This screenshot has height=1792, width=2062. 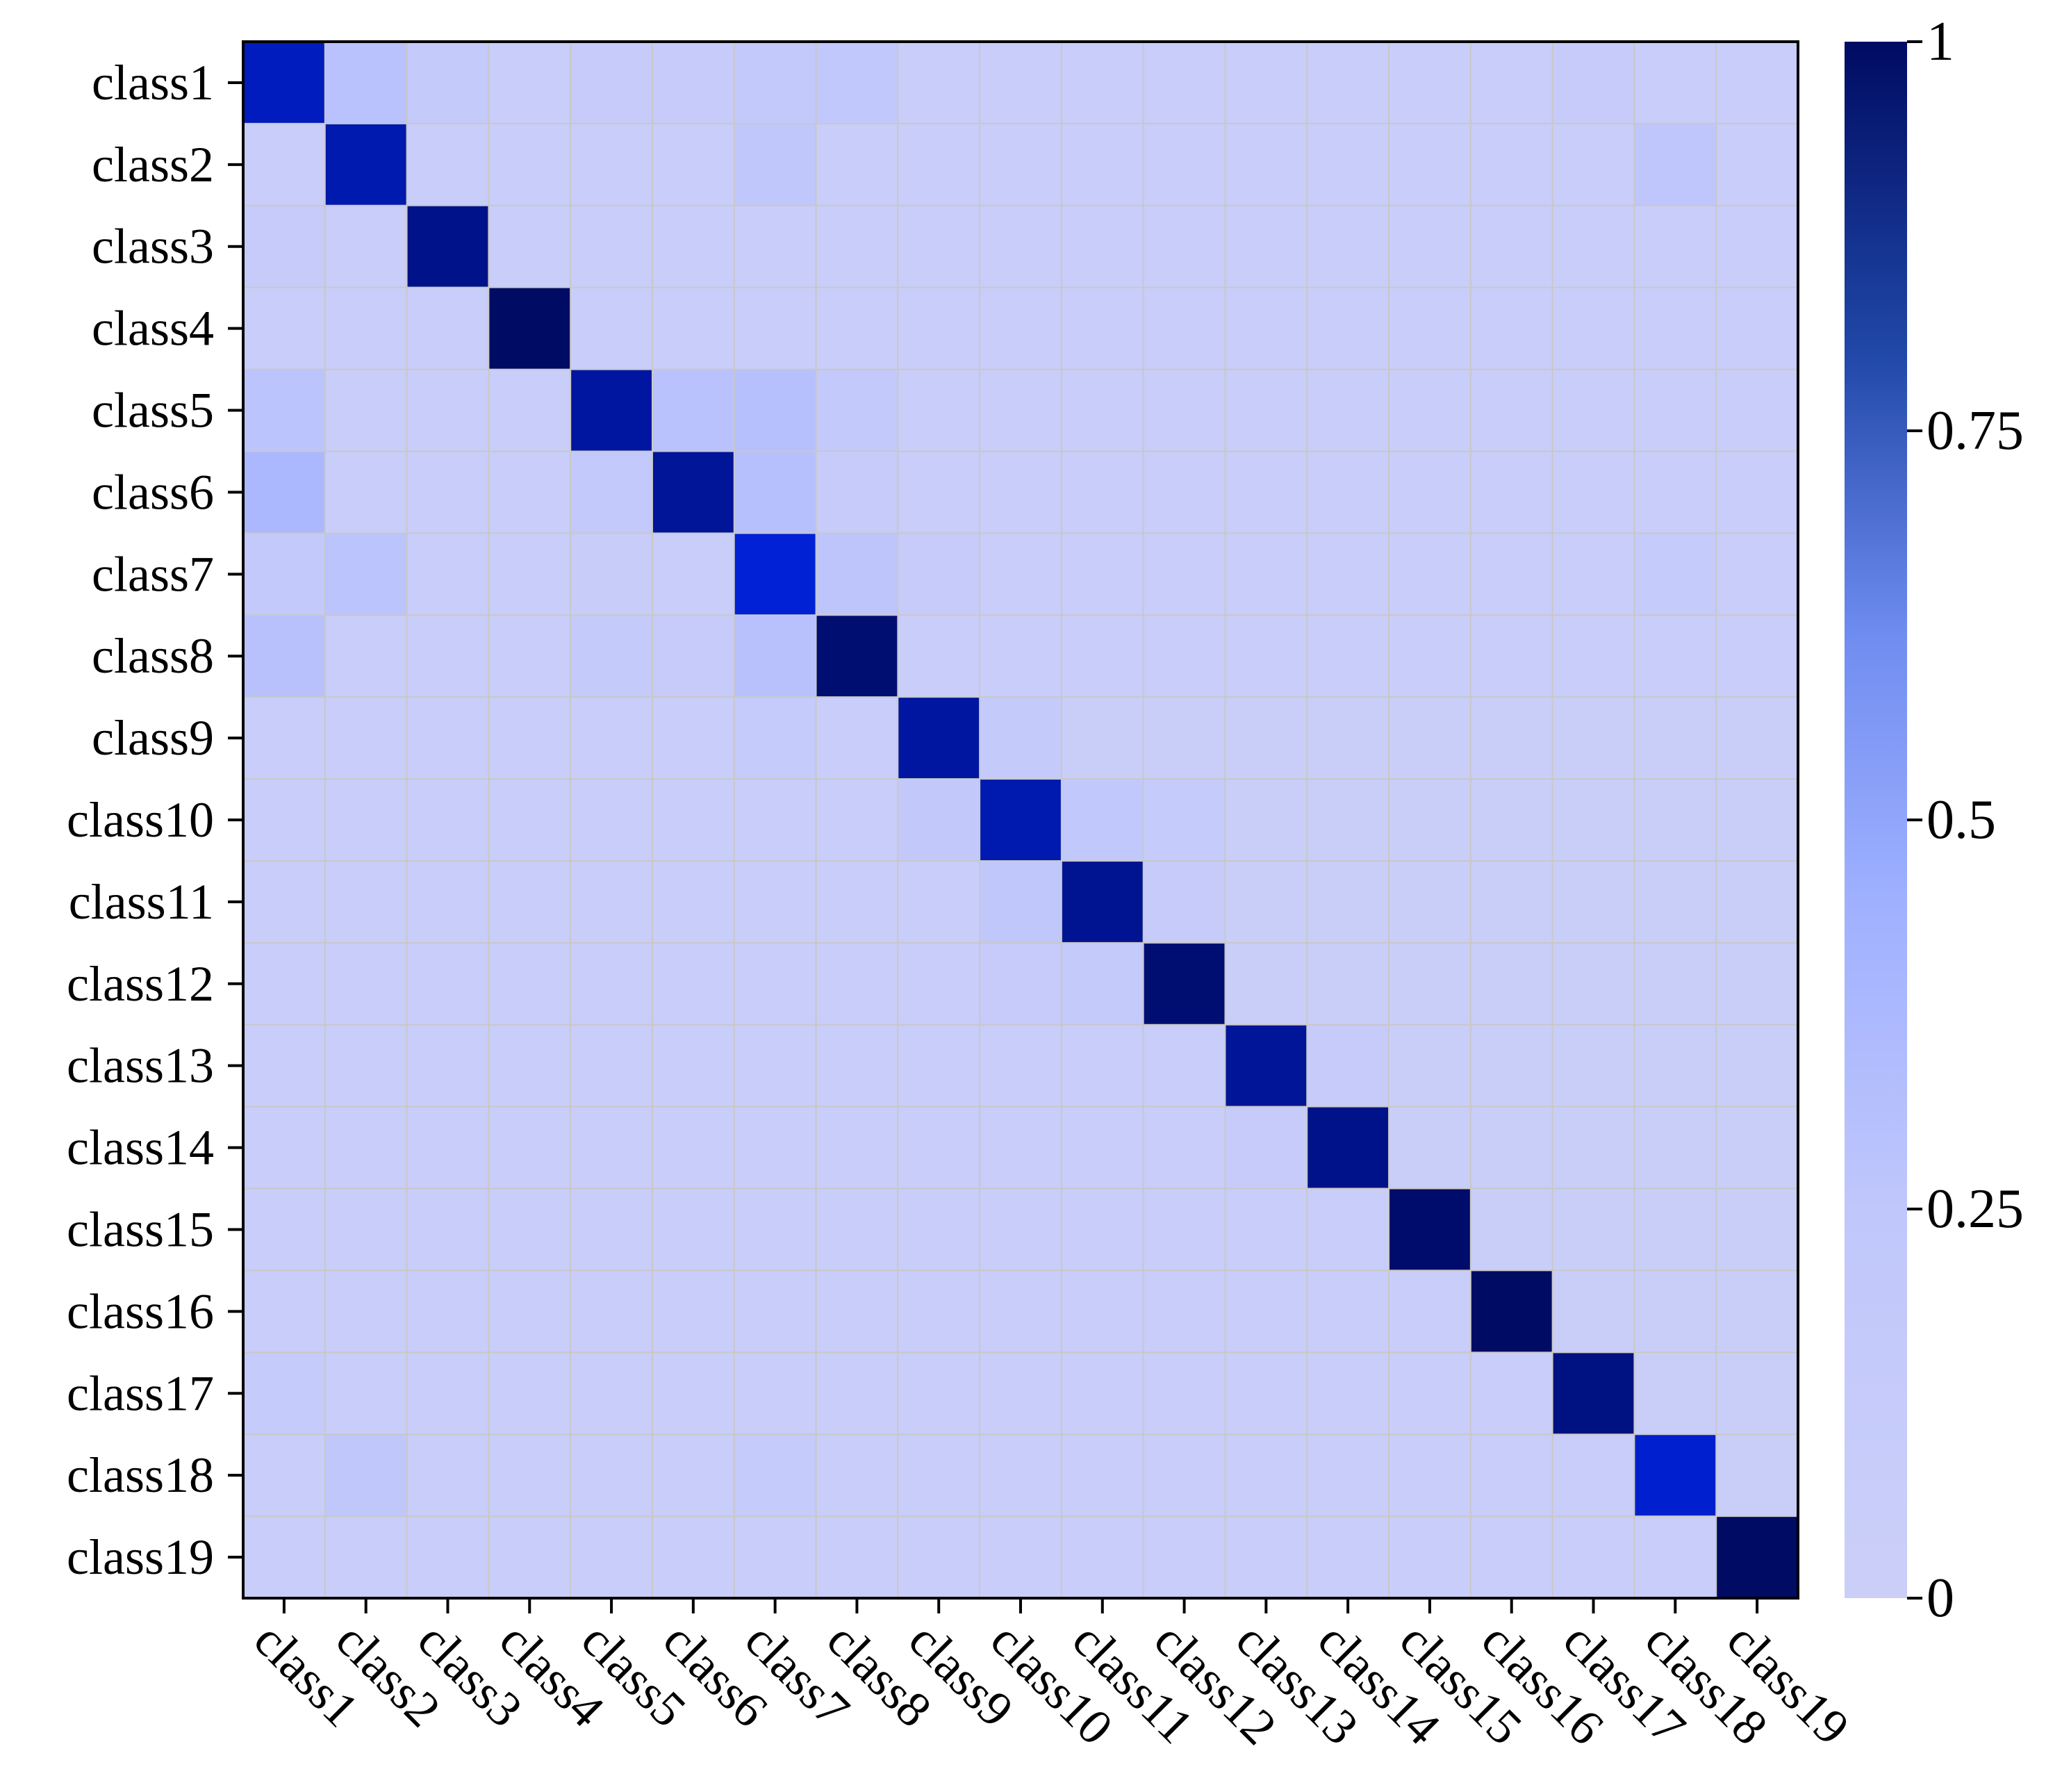 I want to click on colorbar-gradient, so click(x=1876, y=820).